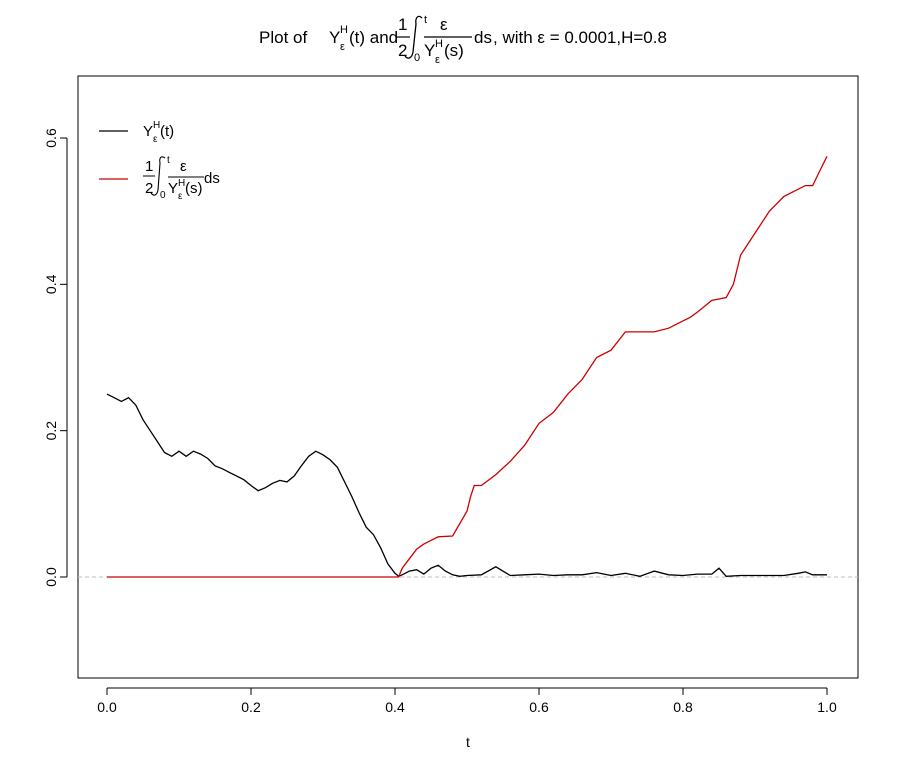  What do you see at coordinates (467, 701) in the screenshot?
I see `x-axis: 0.0 0.2 0.4 0.6 0.8 1.0` at bounding box center [467, 701].